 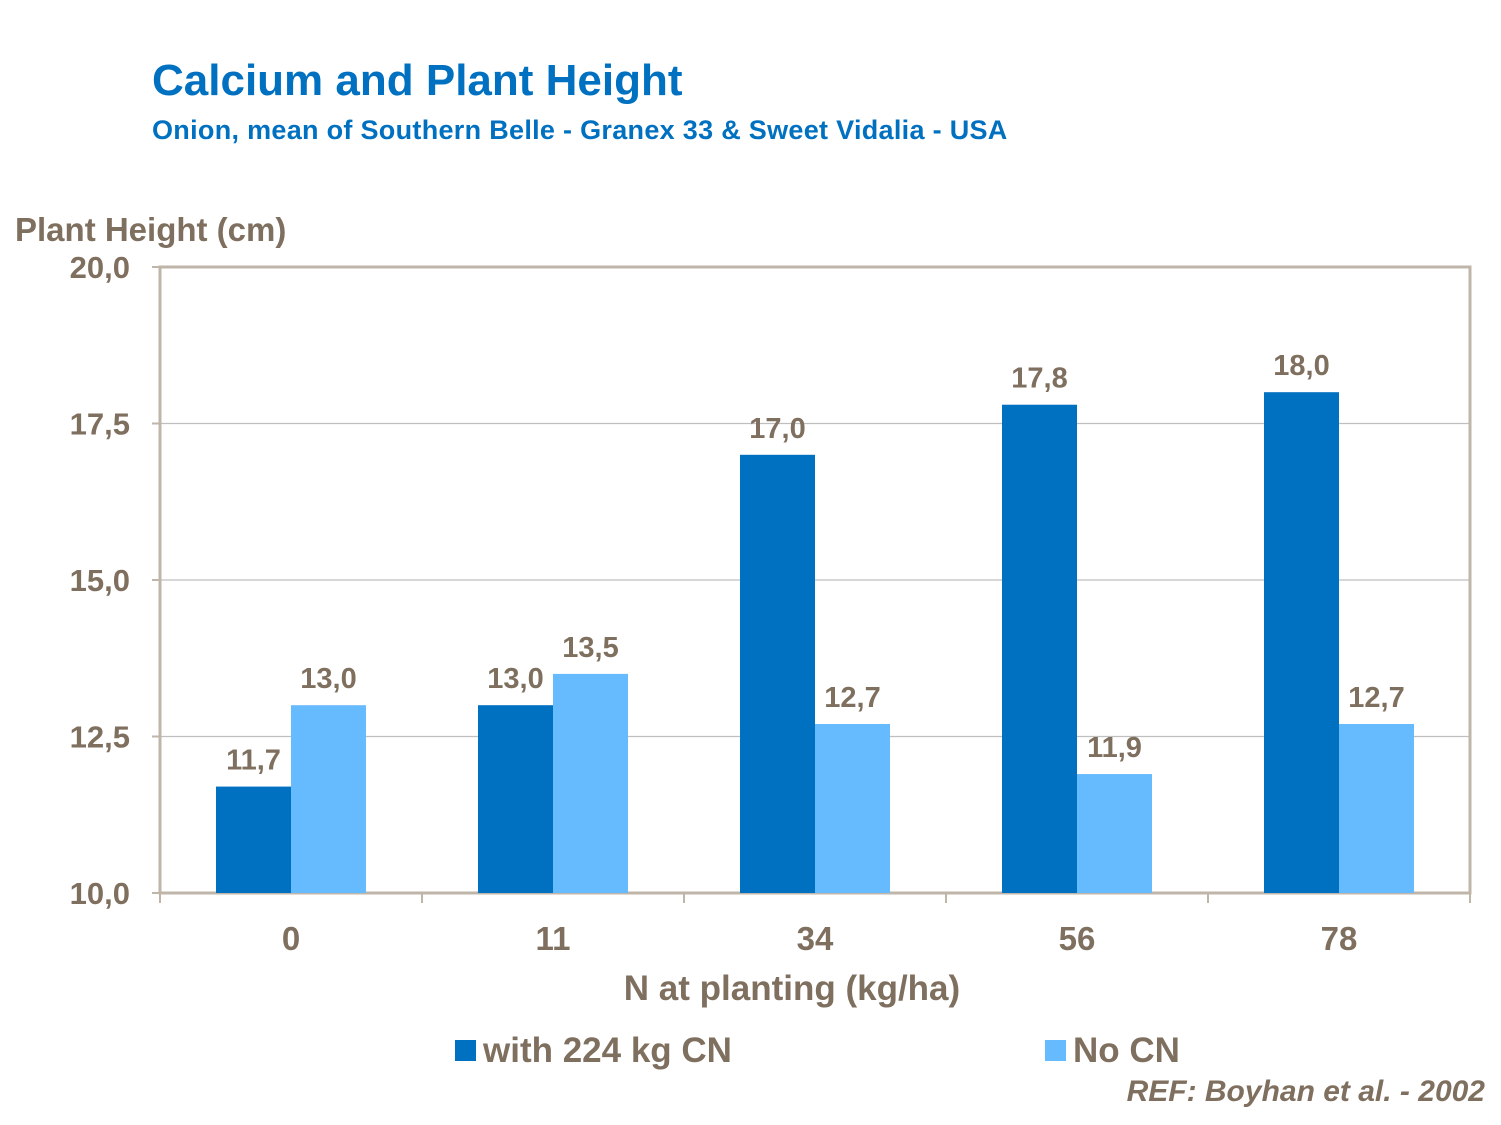 What do you see at coordinates (1301, 366) in the screenshot?
I see `data-label: 18,0` at bounding box center [1301, 366].